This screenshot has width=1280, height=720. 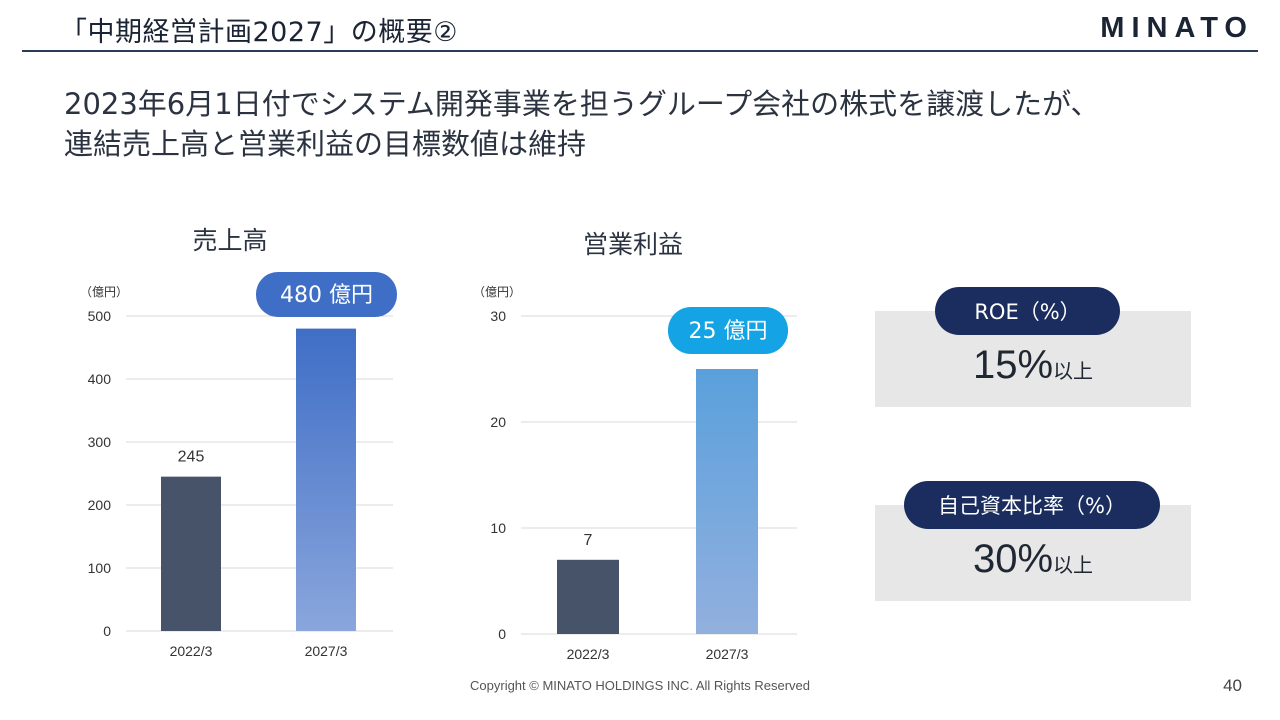 I want to click on sales-y-tick-label: 200, so click(x=100, y=505).